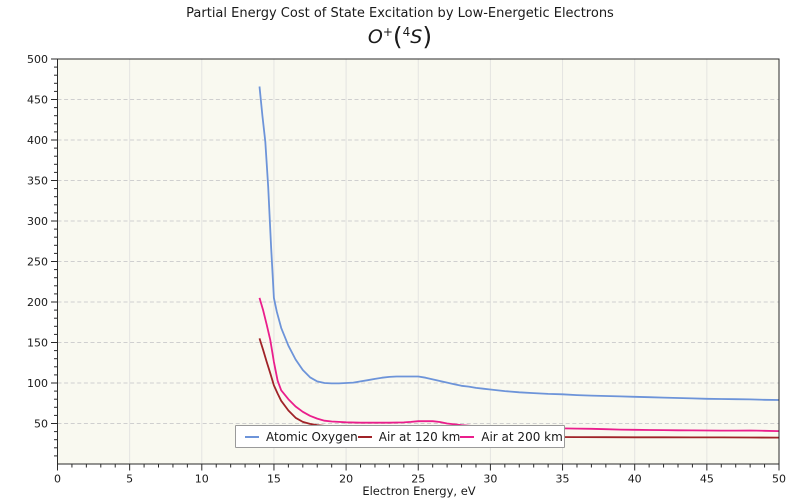  I want to click on x-tick-label: 45, so click(707, 479).